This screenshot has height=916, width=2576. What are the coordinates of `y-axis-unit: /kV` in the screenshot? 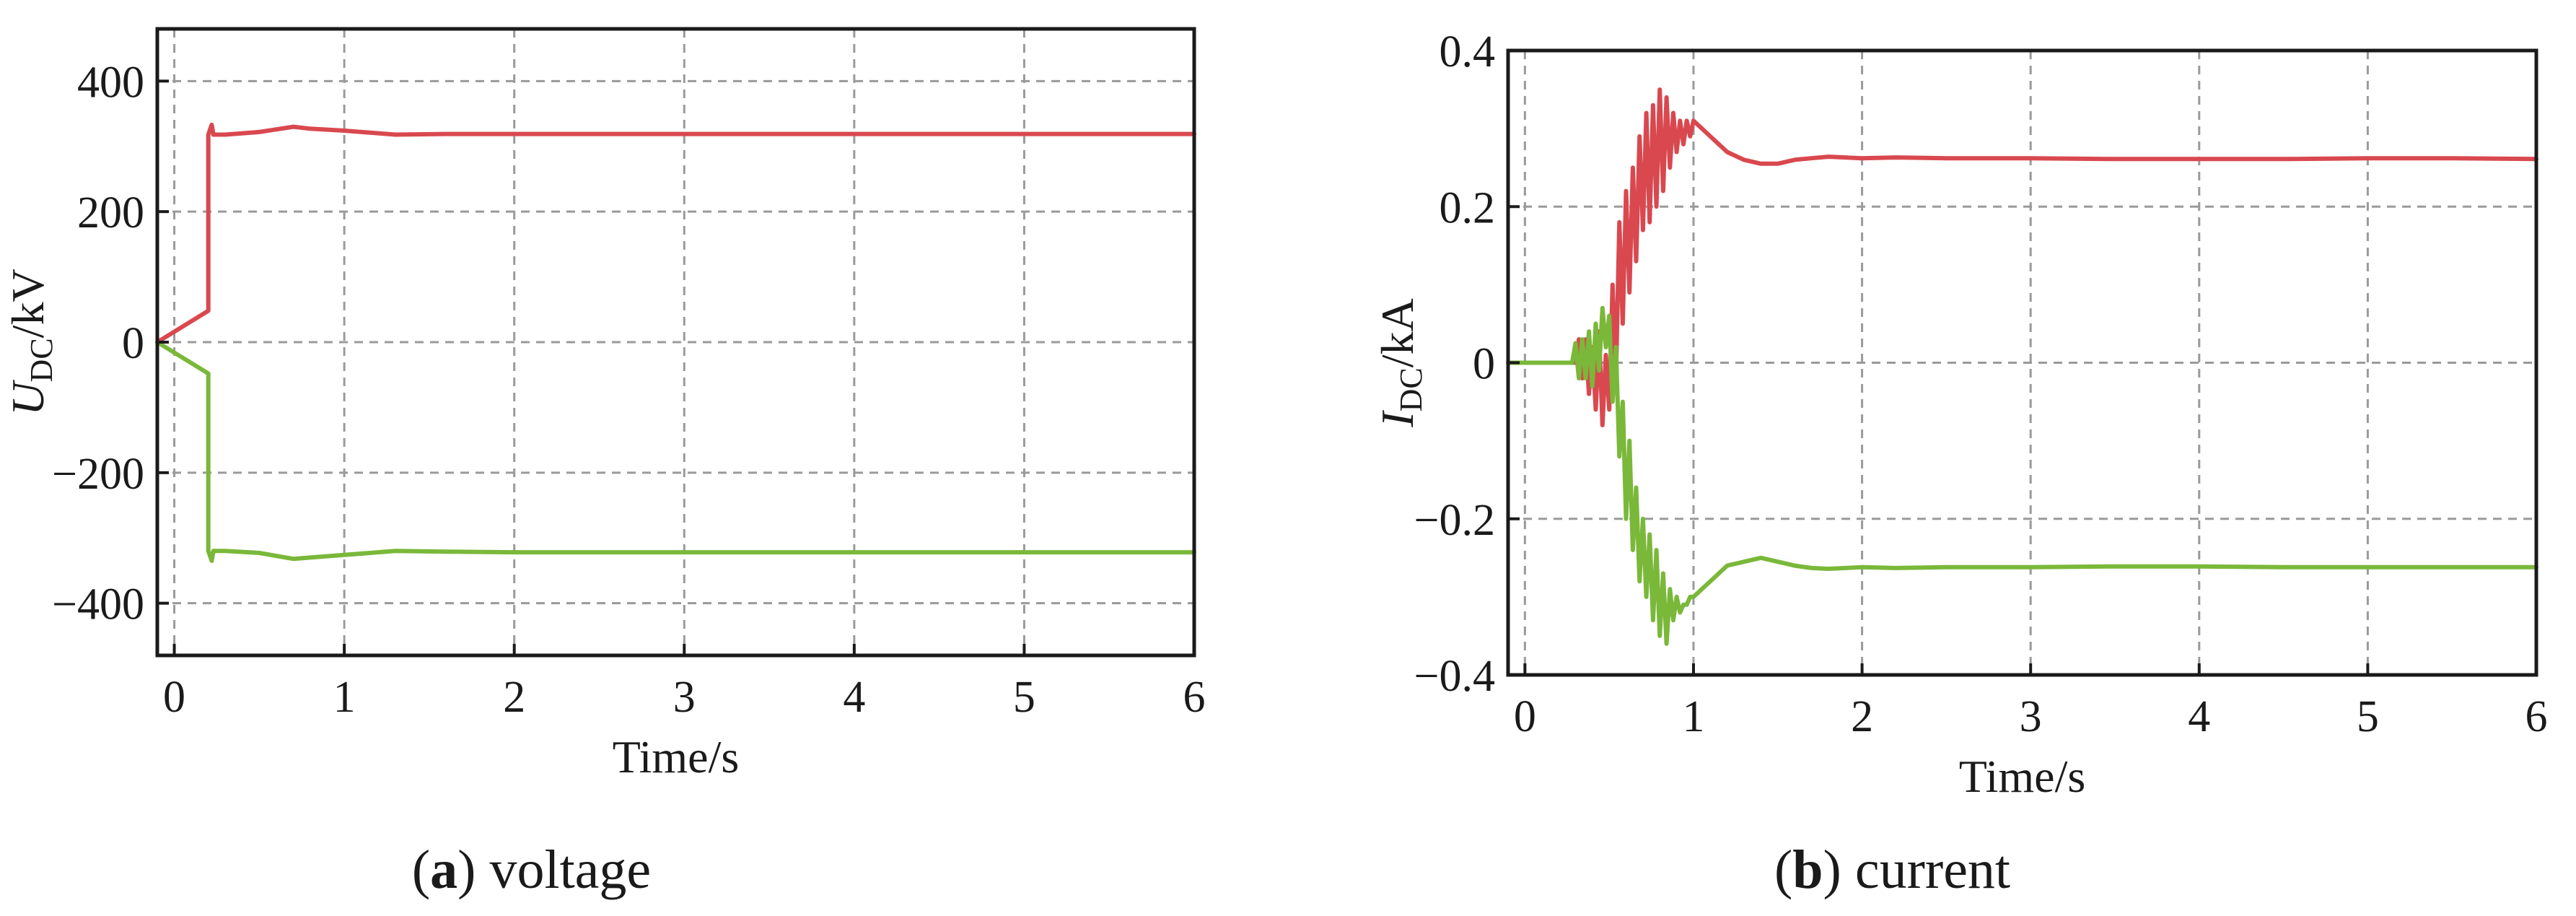 It's located at (28, 303).